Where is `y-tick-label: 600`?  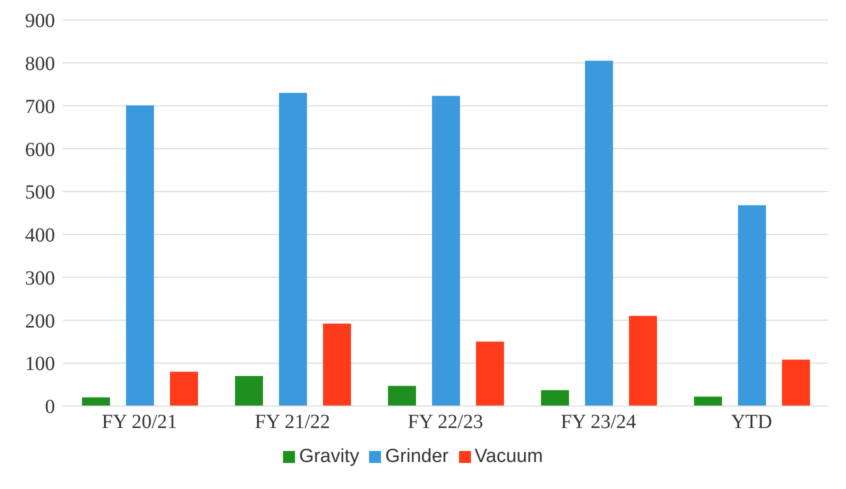 y-tick-label: 600 is located at coordinates (40, 149).